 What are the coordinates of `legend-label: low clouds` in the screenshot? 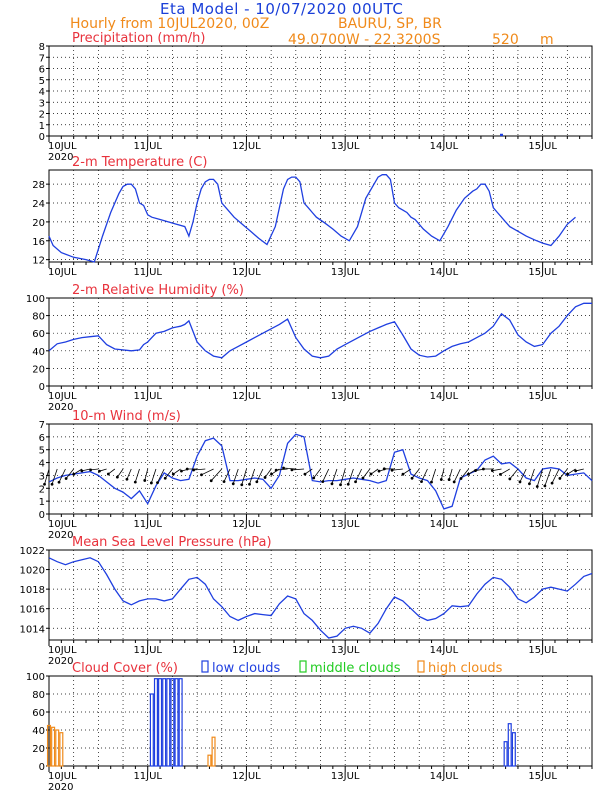 It's located at (246, 668).